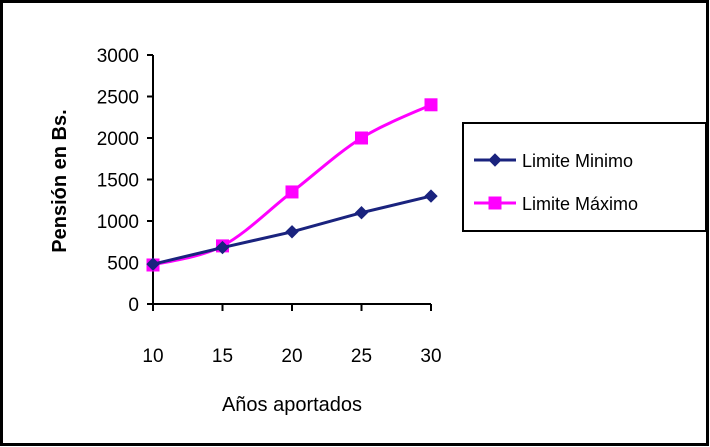 The height and width of the screenshot is (447, 710). I want to click on x-tick-label: 30, so click(430, 356).